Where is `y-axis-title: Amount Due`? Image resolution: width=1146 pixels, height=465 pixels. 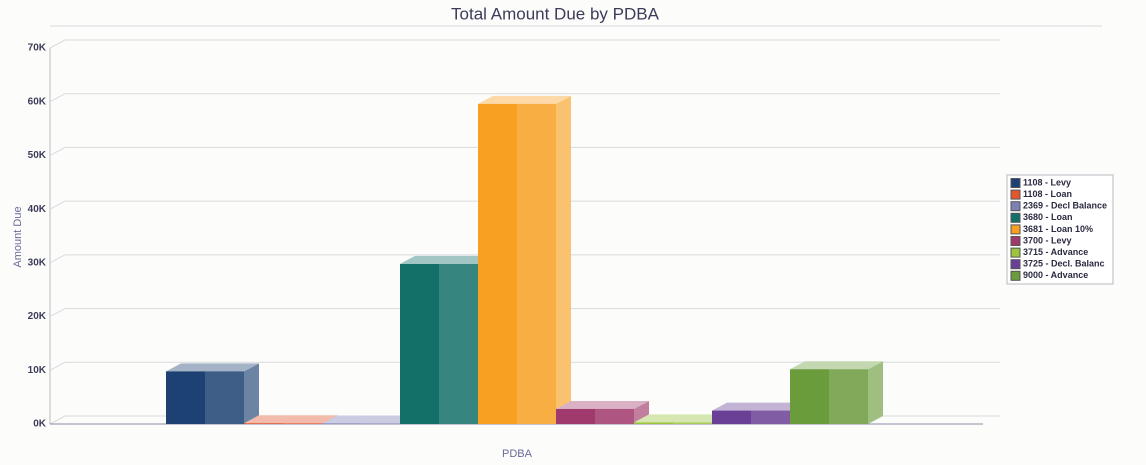 y-axis-title: Amount Due is located at coordinates (18, 236).